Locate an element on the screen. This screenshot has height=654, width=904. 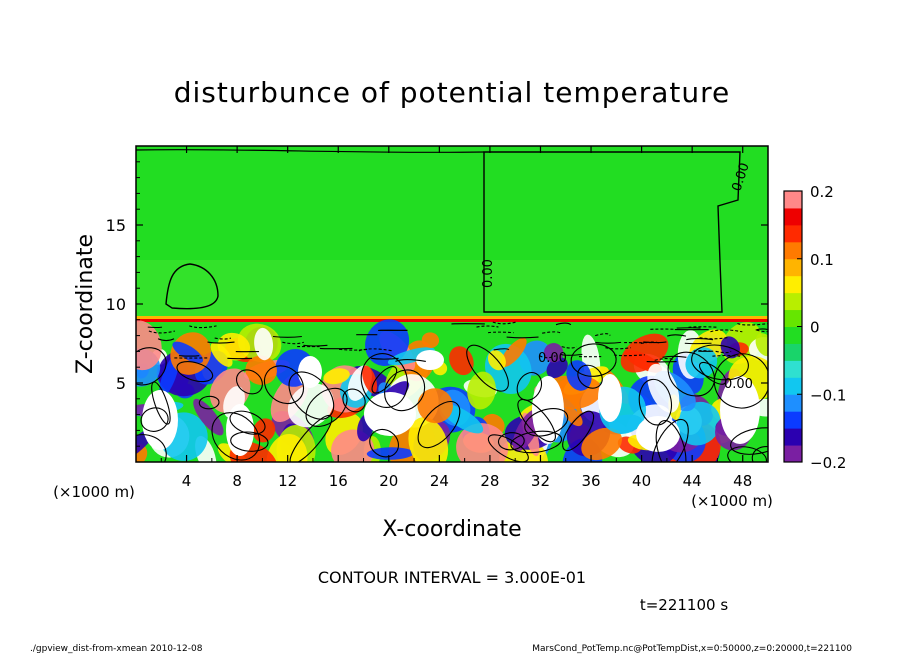
x-tick-label: 16 is located at coordinates (338, 481).